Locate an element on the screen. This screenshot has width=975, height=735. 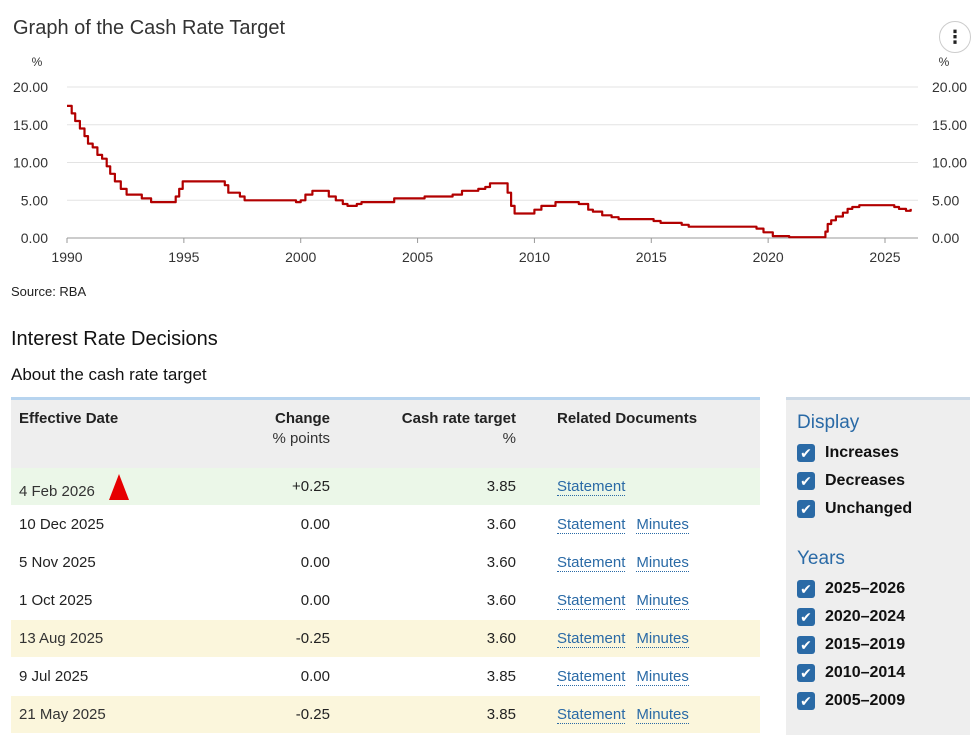
header-change: Change % points is located at coordinates (272, 432).